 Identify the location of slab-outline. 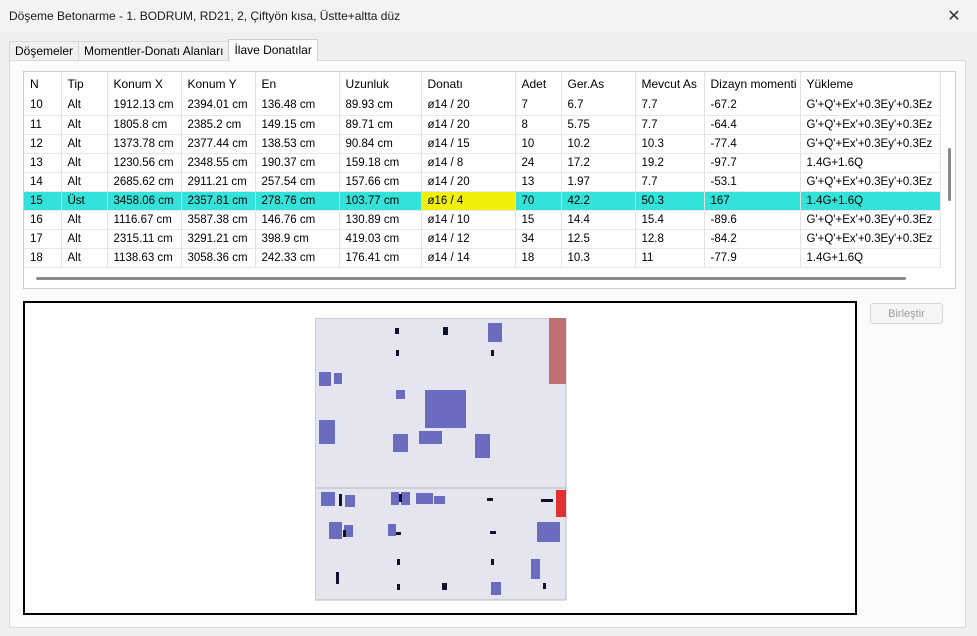
(441, 459).